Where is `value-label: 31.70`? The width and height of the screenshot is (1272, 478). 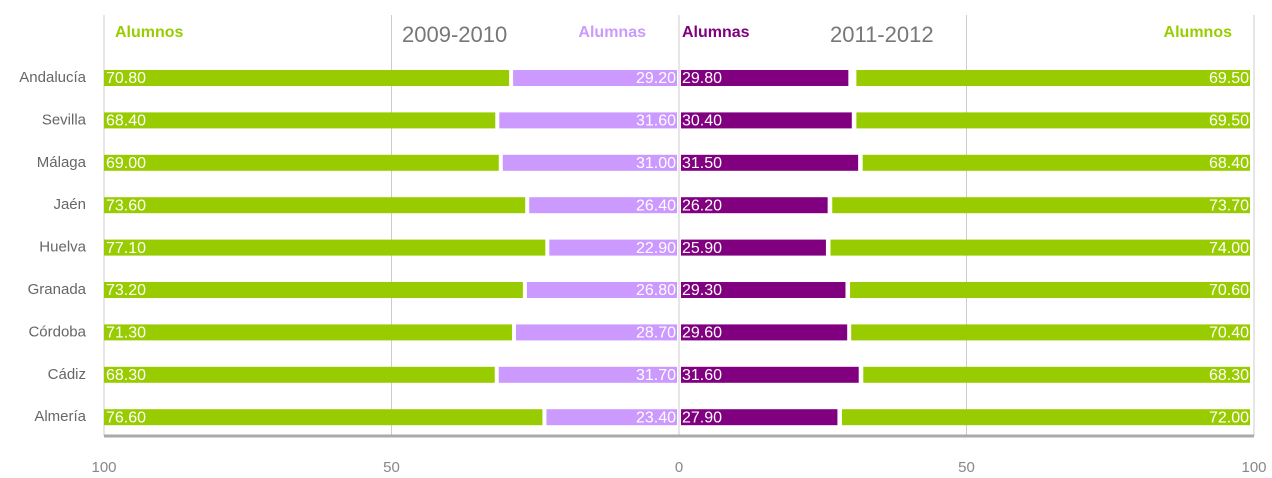 value-label: 31.70 is located at coordinates (656, 375).